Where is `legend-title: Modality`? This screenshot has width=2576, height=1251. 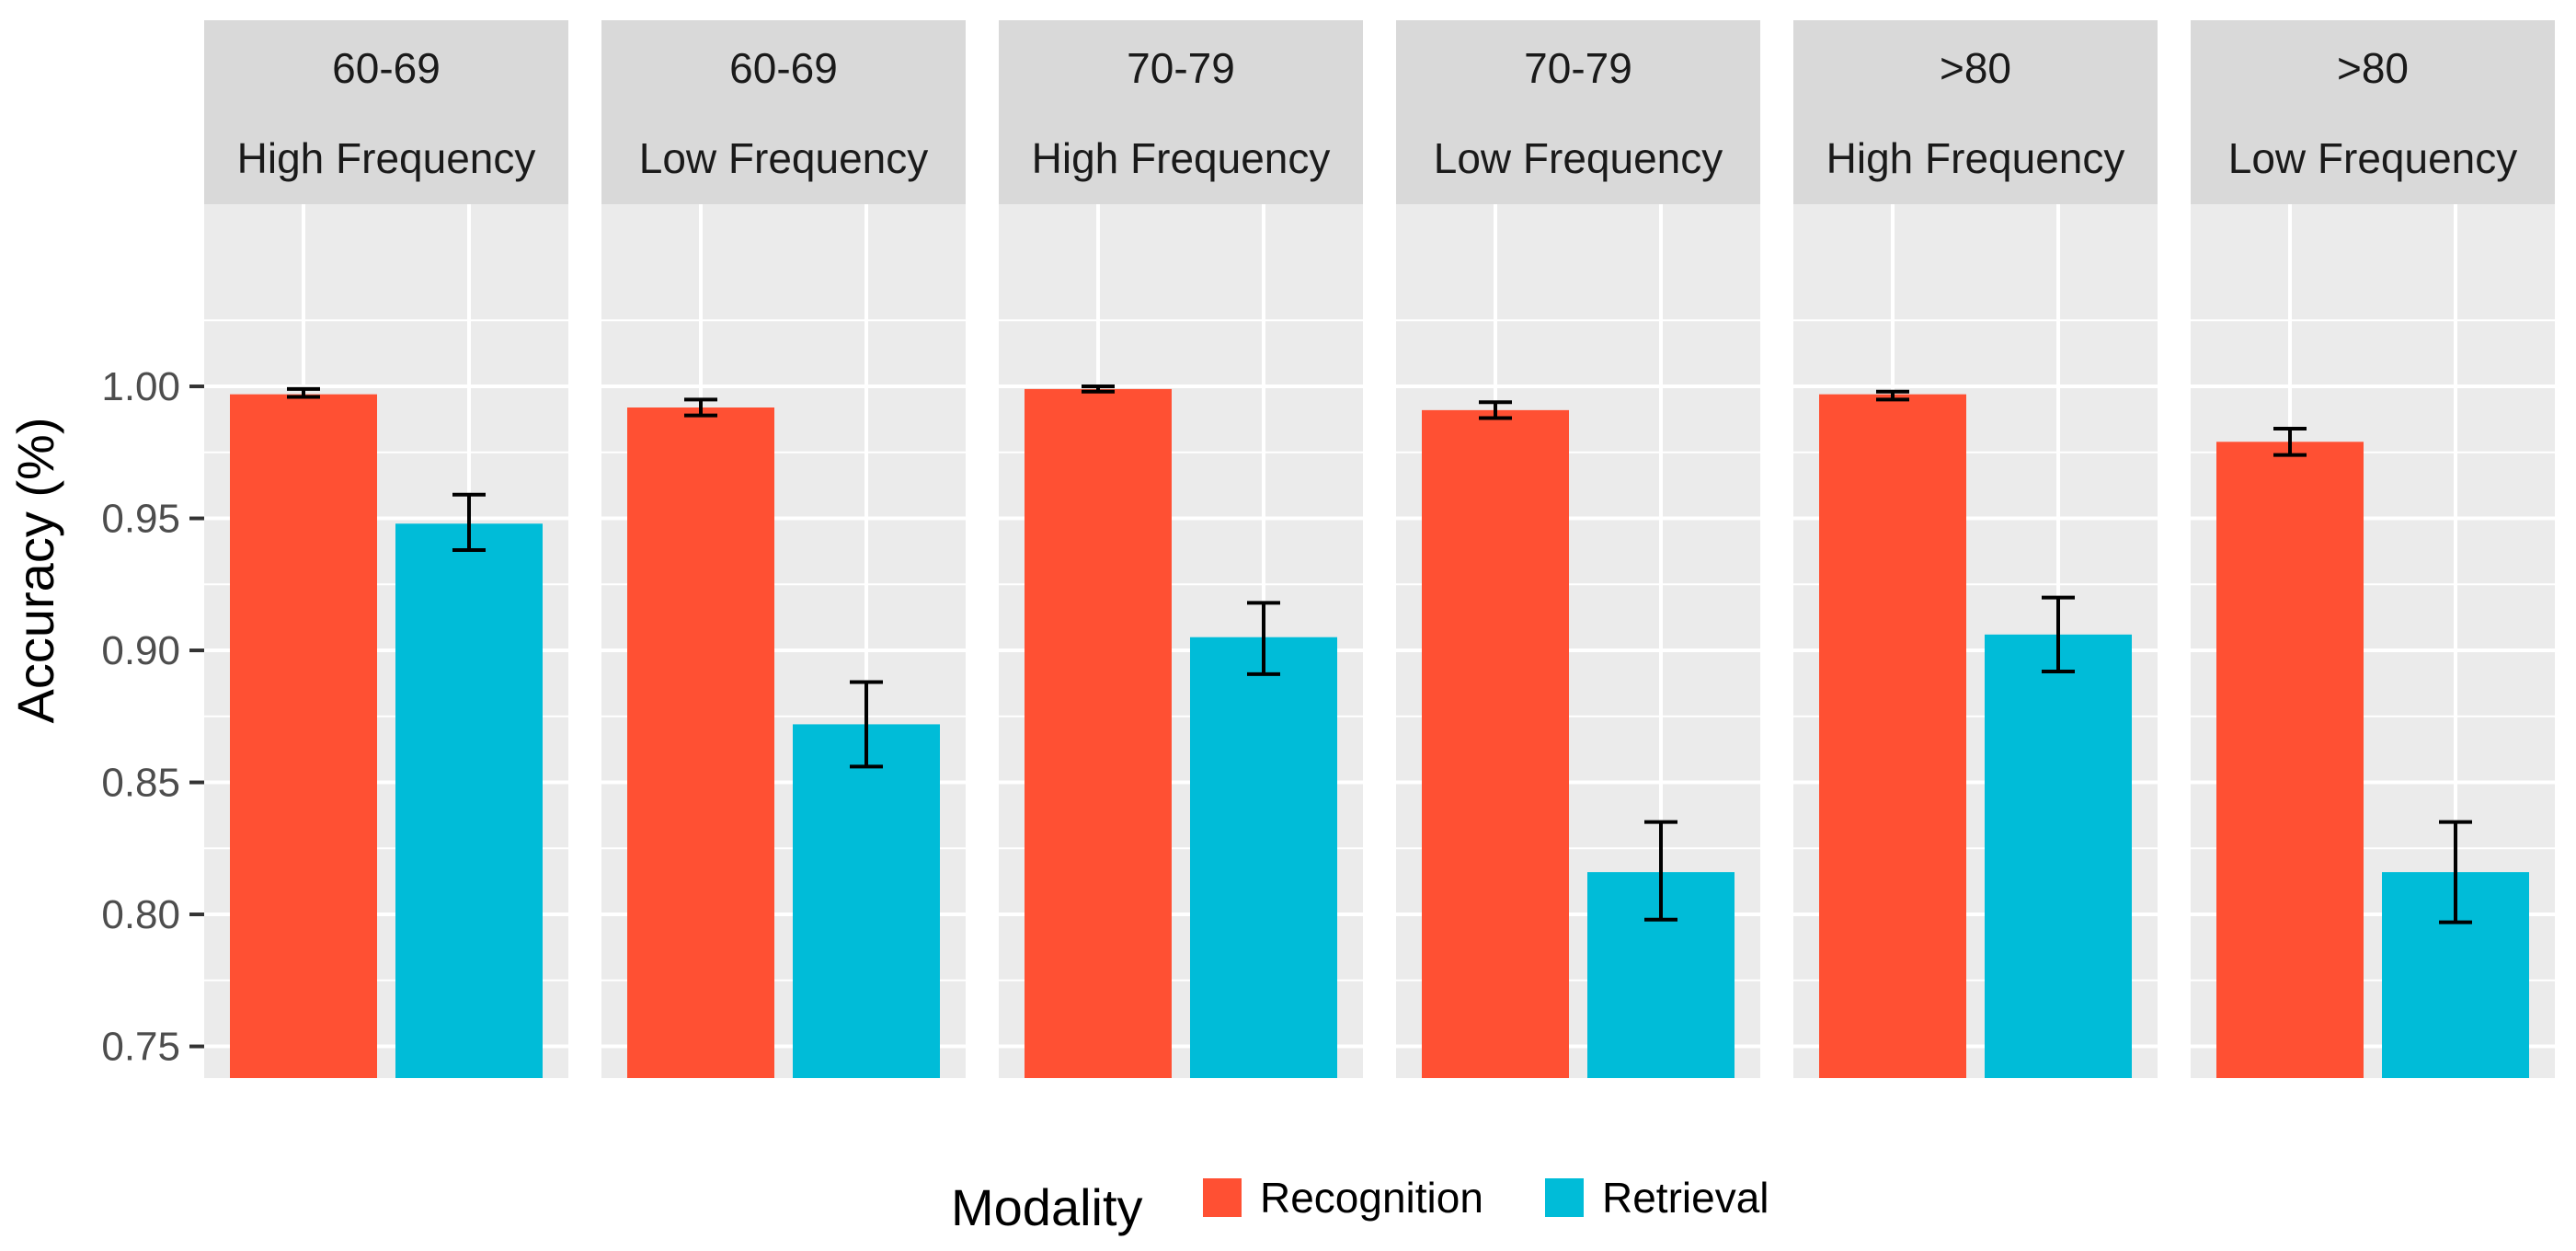 legend-title: Modality is located at coordinates (1047, 1207).